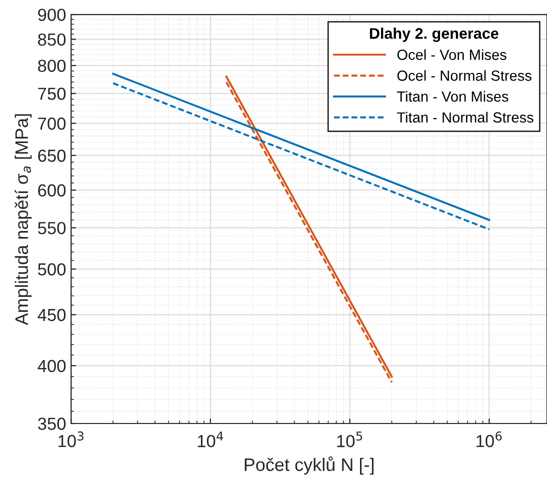  What do you see at coordinates (309, 465) in the screenshot?
I see `x-axis-title: Počet cyklů N [-]` at bounding box center [309, 465].